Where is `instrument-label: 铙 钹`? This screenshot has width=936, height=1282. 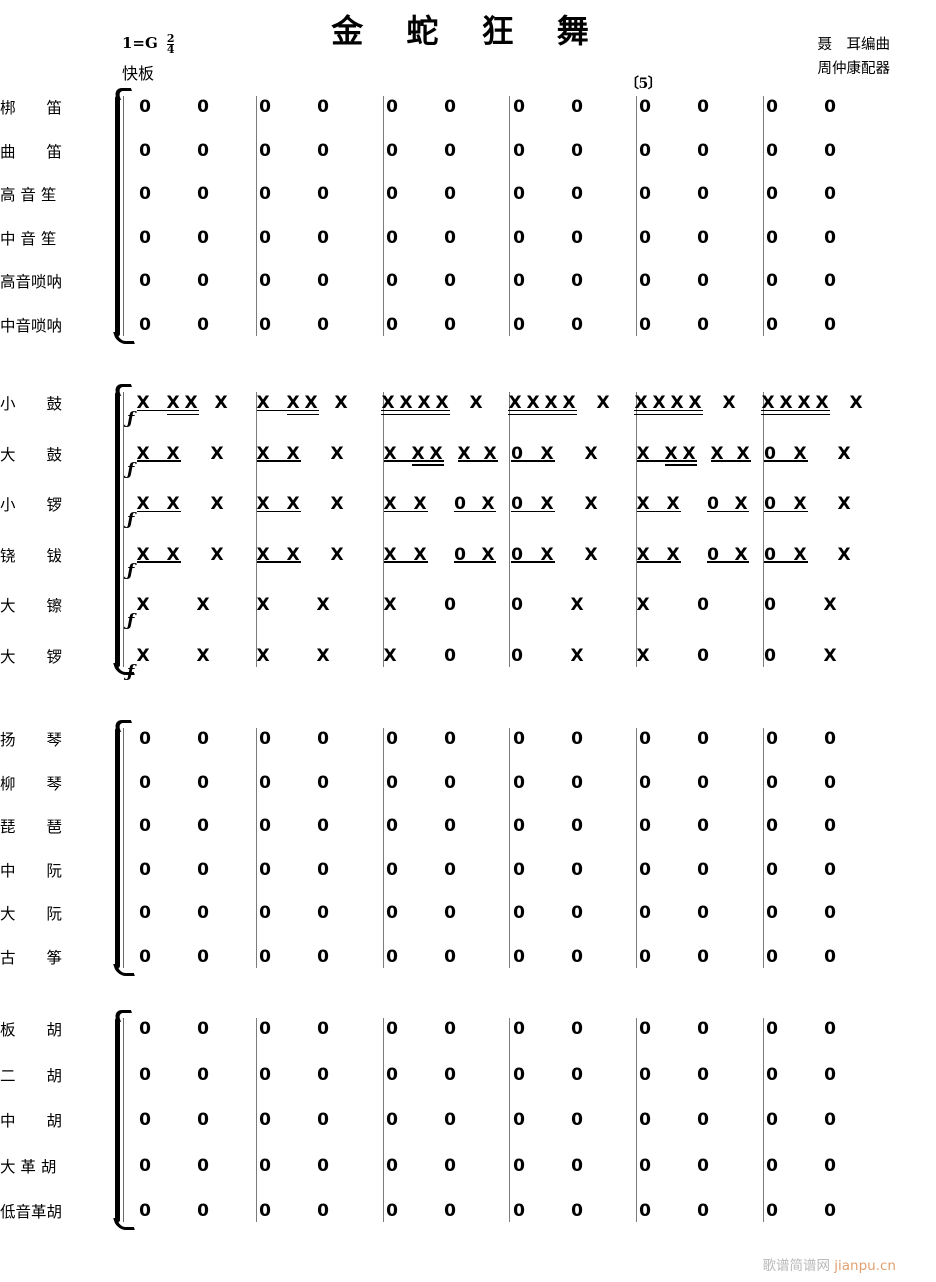
instrument-label: 铙 钹 is located at coordinates (31, 555).